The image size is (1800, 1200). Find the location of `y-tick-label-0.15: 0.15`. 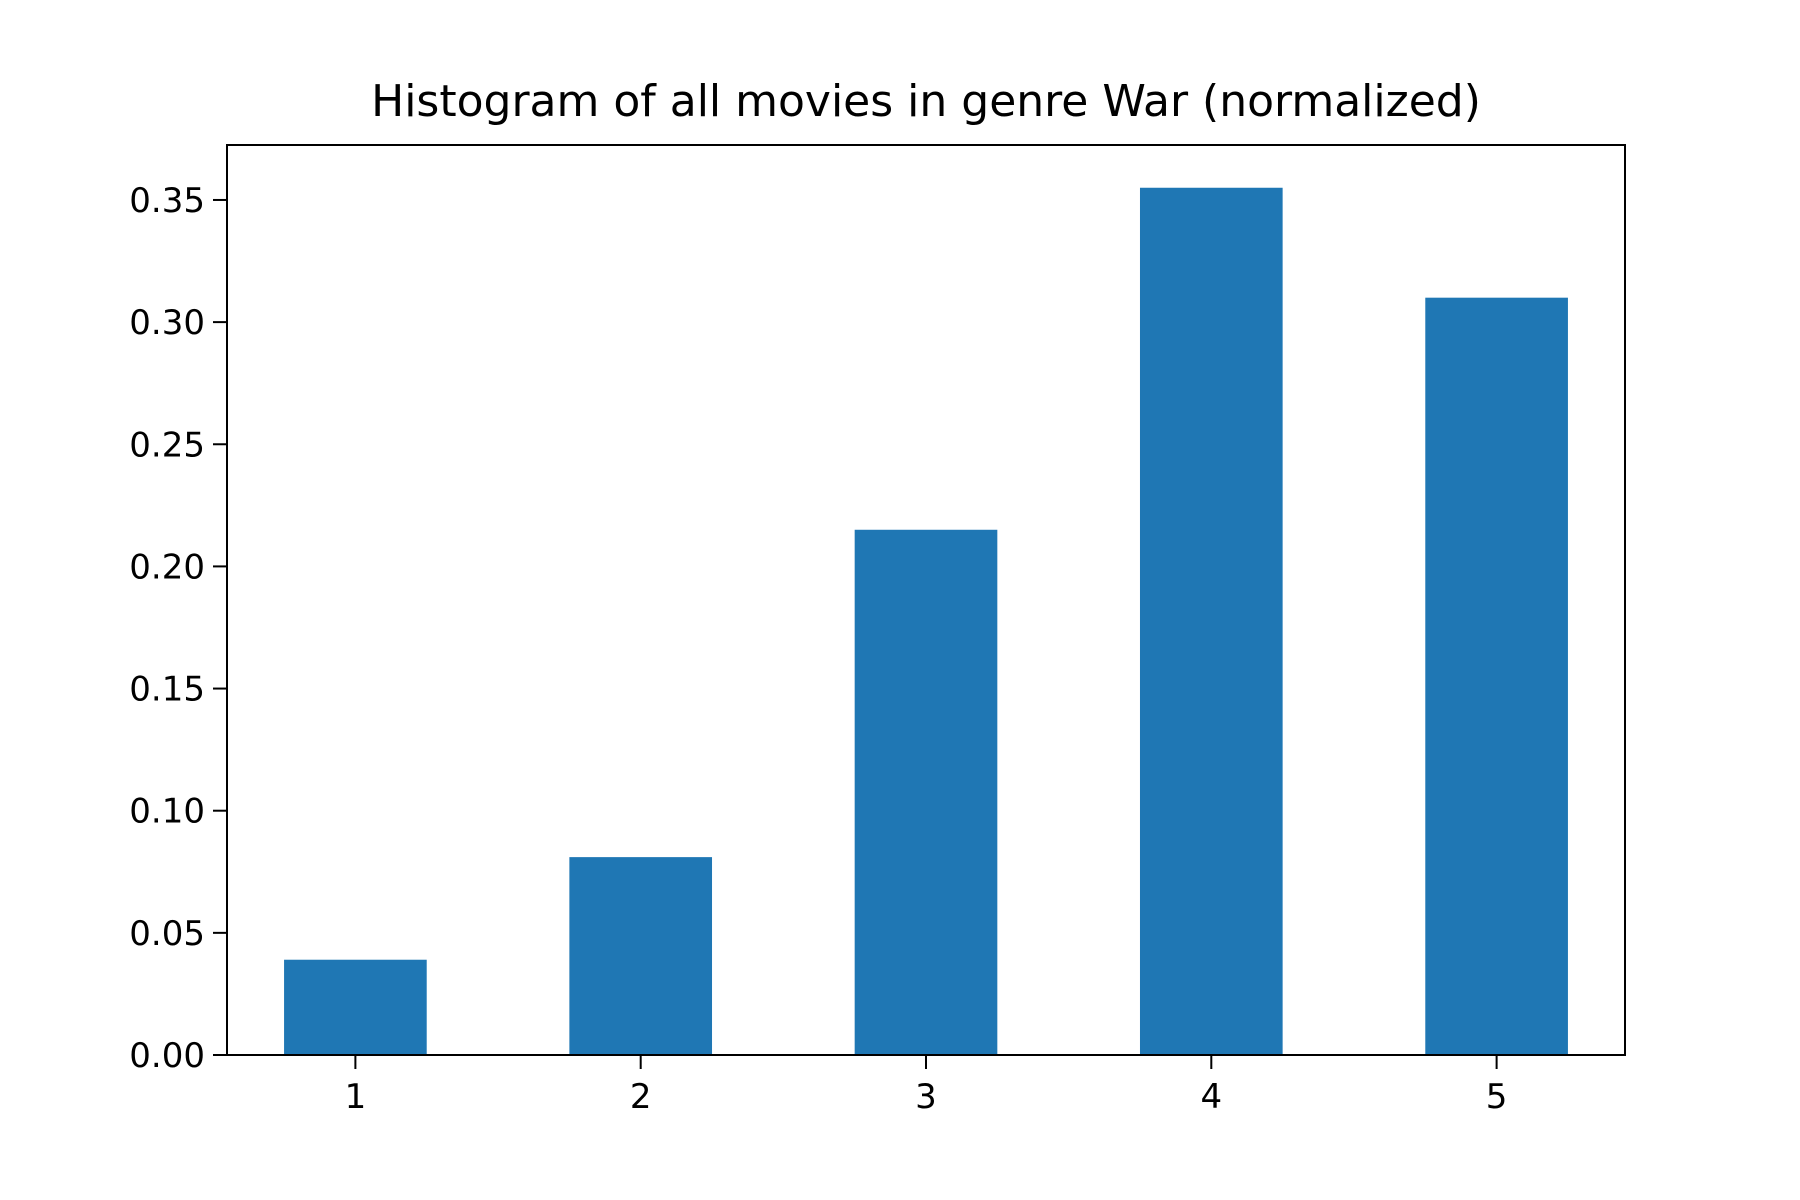

y-tick-label-0.15: 0.15 is located at coordinates (167, 690).